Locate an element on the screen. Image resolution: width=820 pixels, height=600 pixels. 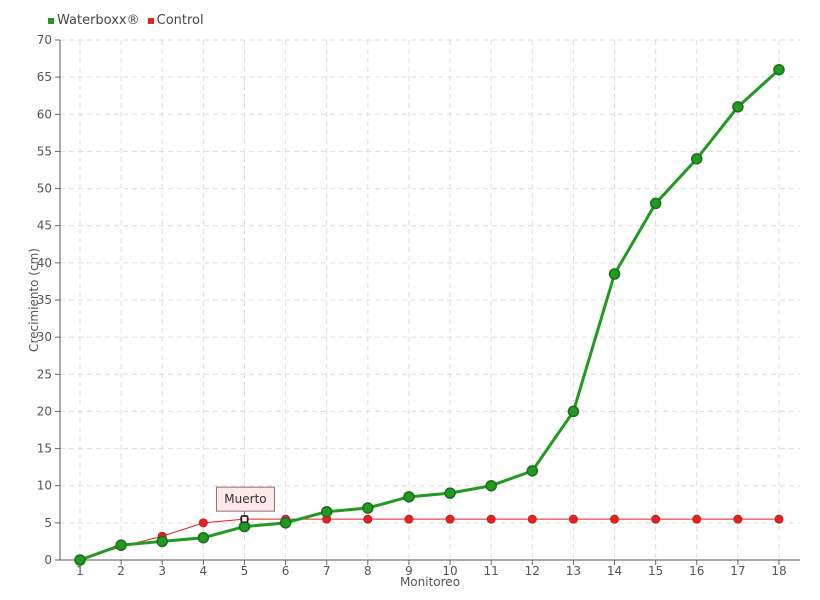
legend-label-waterboxx: Waterboxx® is located at coordinates (98, 20).